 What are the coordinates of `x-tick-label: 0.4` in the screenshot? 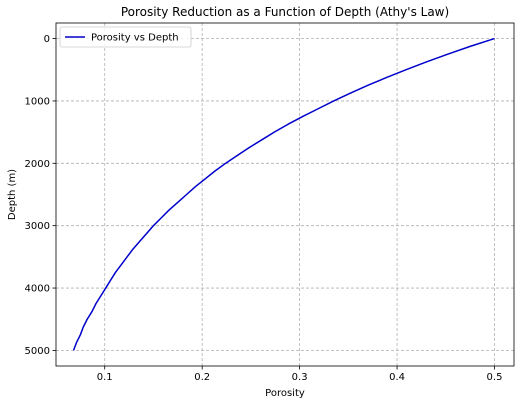 It's located at (397, 377).